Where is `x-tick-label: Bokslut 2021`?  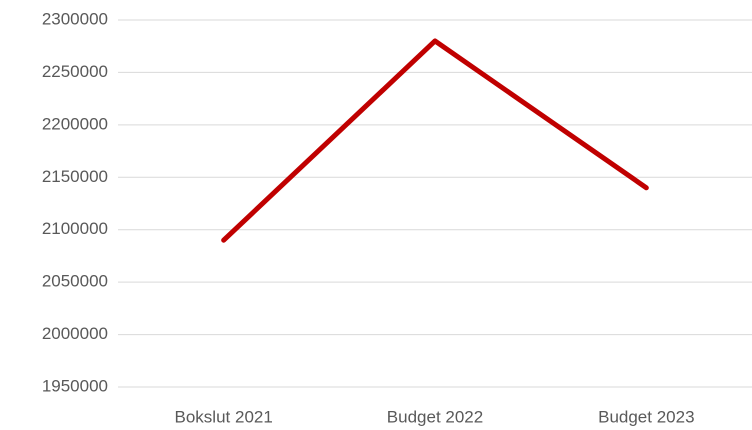 x-tick-label: Bokslut 2021 is located at coordinates (224, 416).